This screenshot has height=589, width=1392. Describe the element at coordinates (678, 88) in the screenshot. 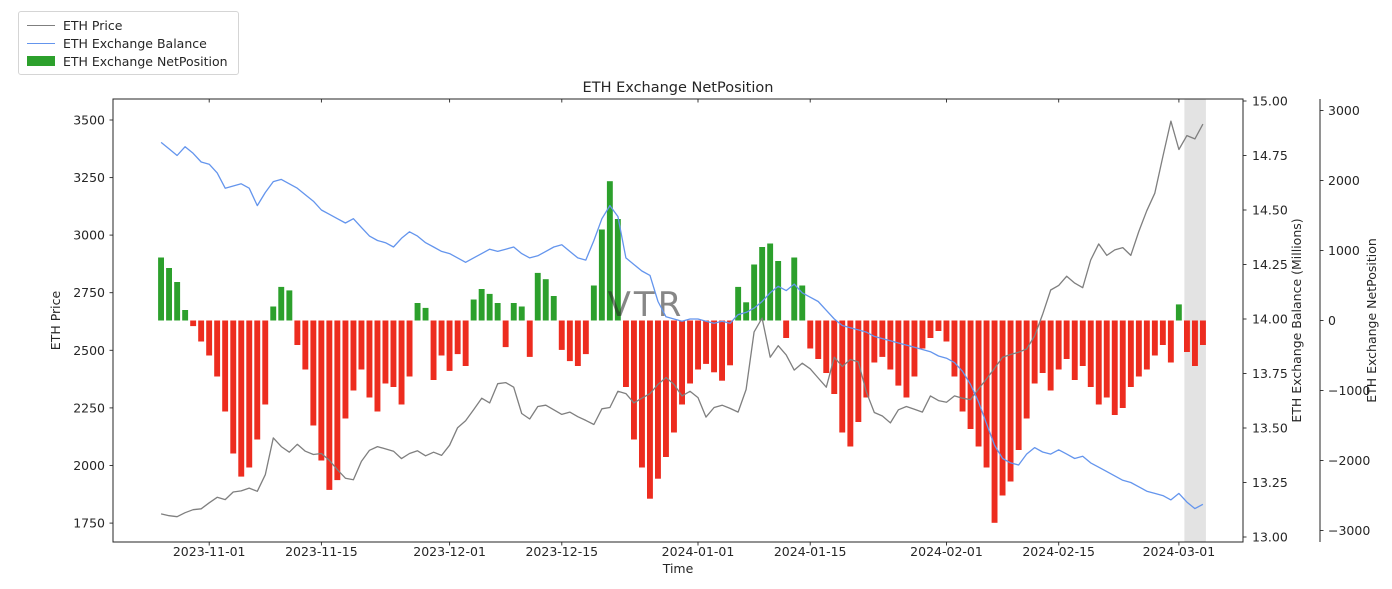

I see `chart-title: ETH Exchange NetPosition` at that location.